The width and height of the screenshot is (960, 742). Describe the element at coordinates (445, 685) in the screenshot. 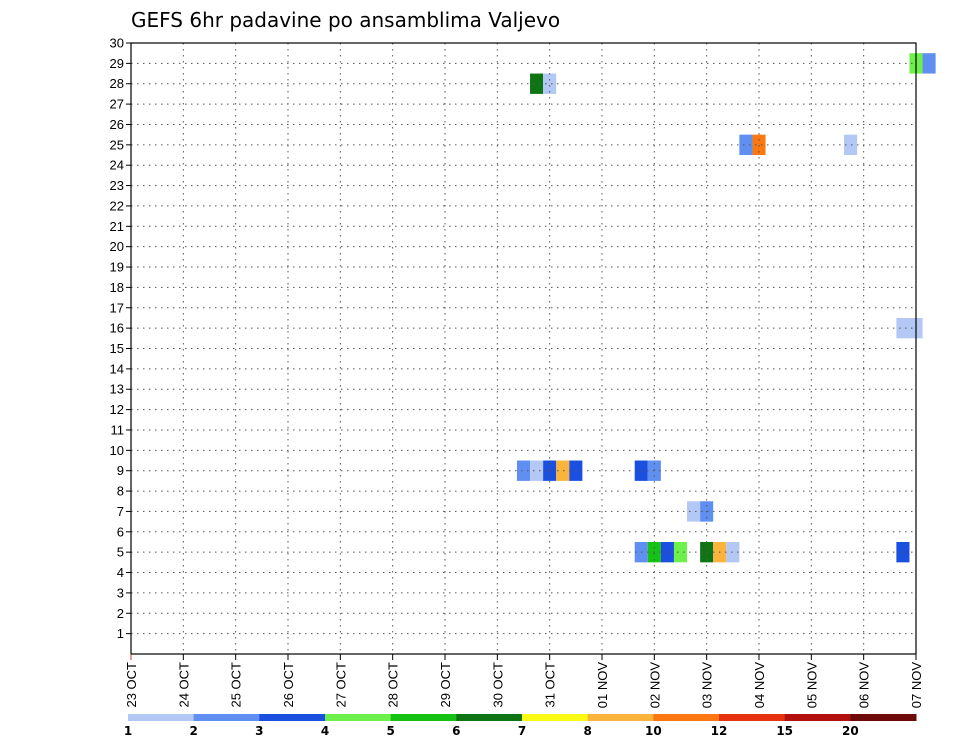

I see `x-tick-label: 29 OCT` at that location.